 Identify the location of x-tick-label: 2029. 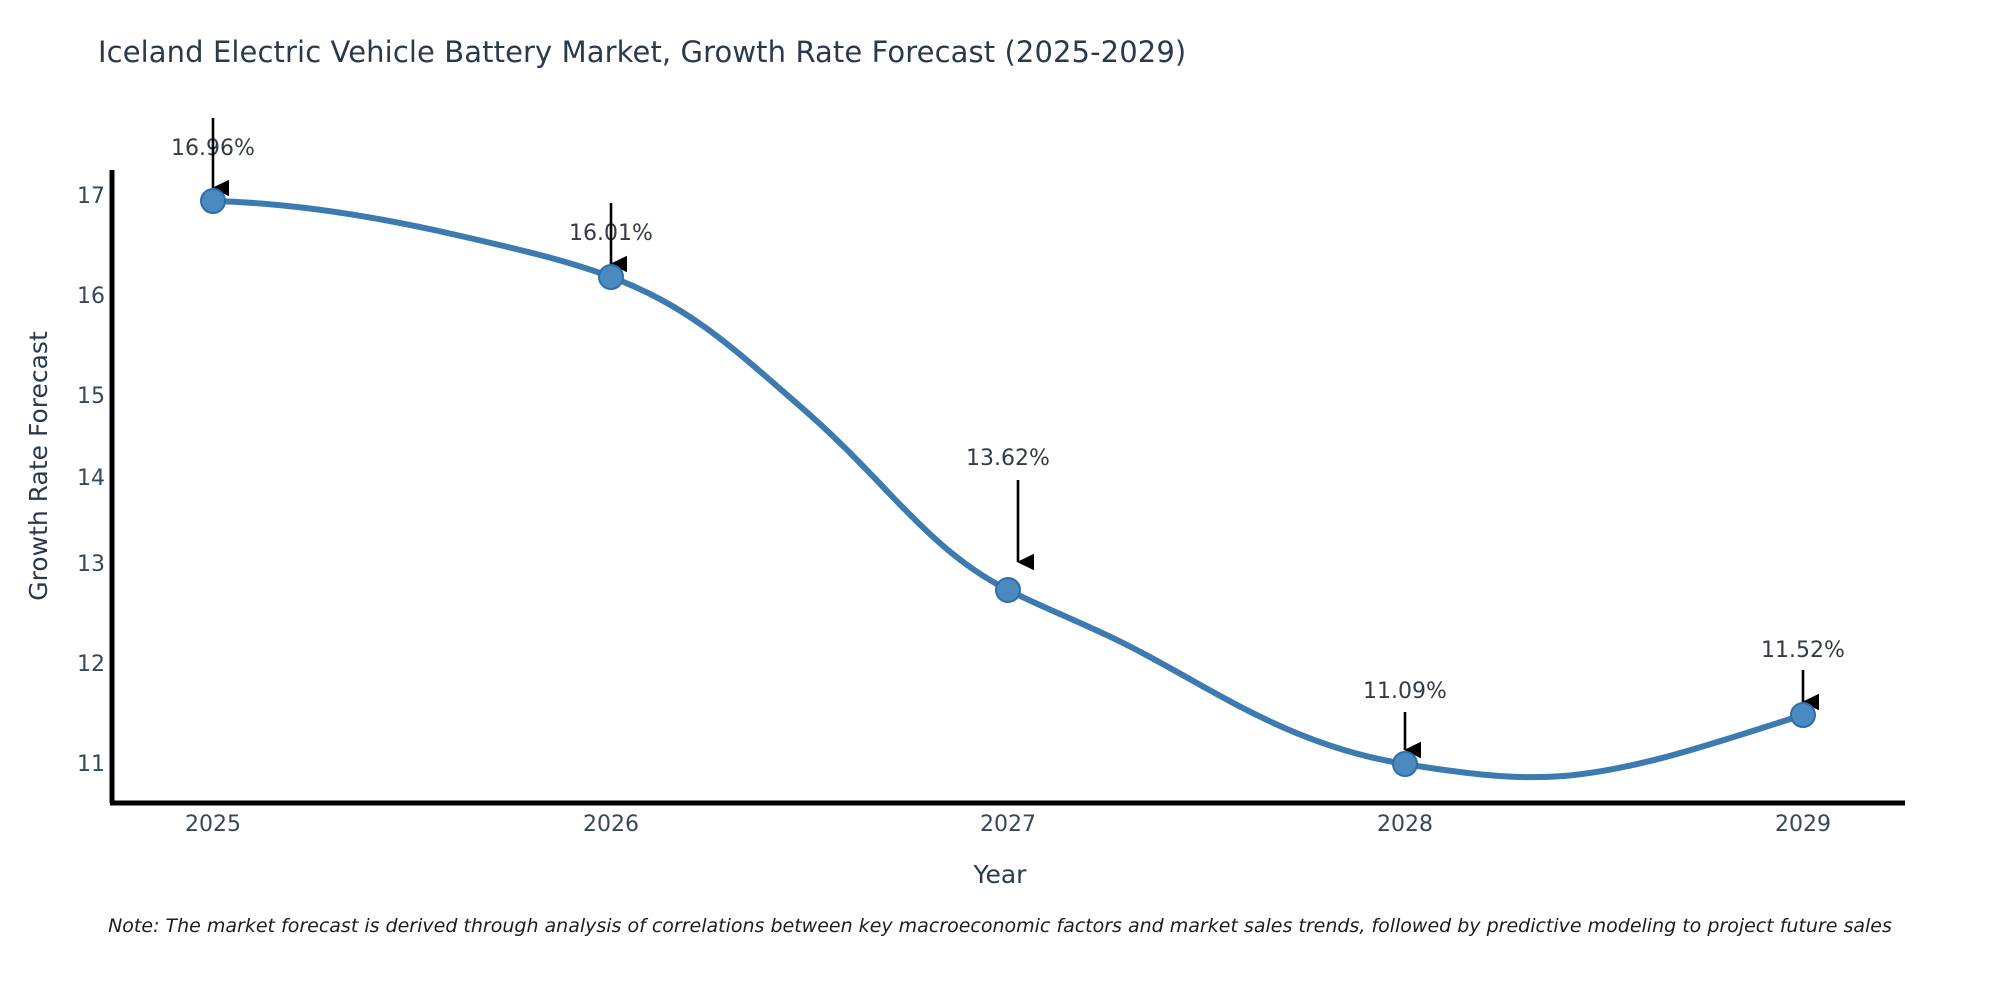
(1803, 824).